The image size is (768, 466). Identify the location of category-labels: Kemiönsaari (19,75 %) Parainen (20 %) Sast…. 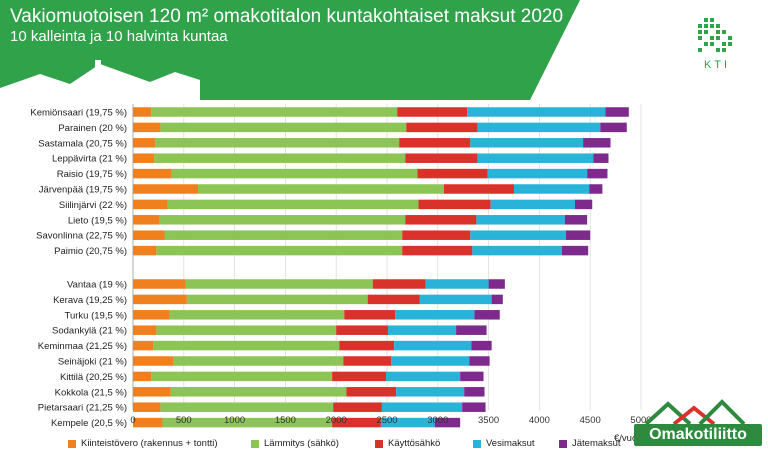
(78, 269).